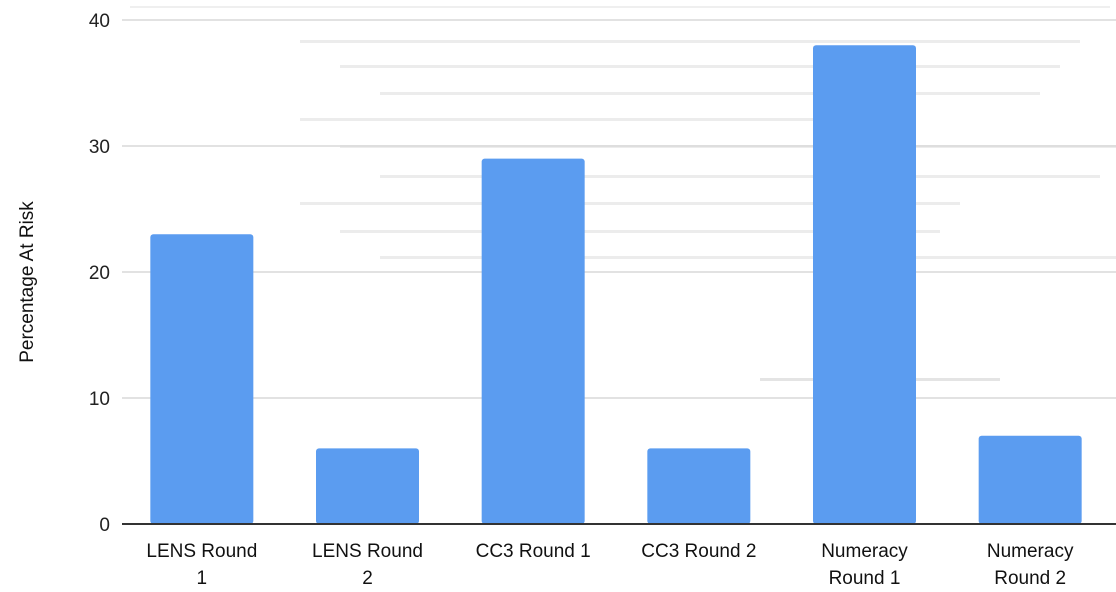 Image resolution: width=1116 pixels, height=592 pixels. I want to click on y-tick-label: 20, so click(99, 273).